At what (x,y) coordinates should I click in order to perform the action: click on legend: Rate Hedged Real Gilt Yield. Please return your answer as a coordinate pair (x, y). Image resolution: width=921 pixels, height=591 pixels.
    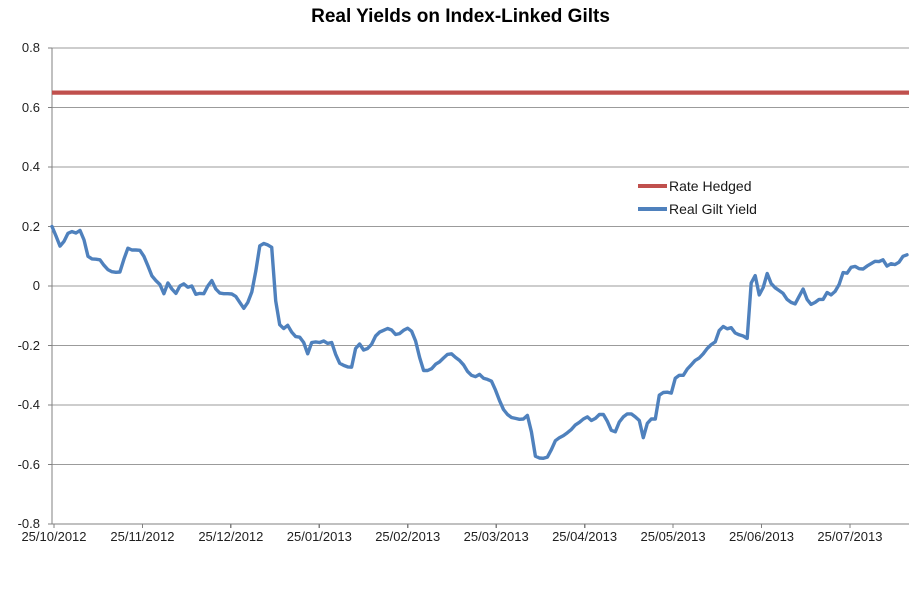
    Looking at the image, I should click on (697, 197).